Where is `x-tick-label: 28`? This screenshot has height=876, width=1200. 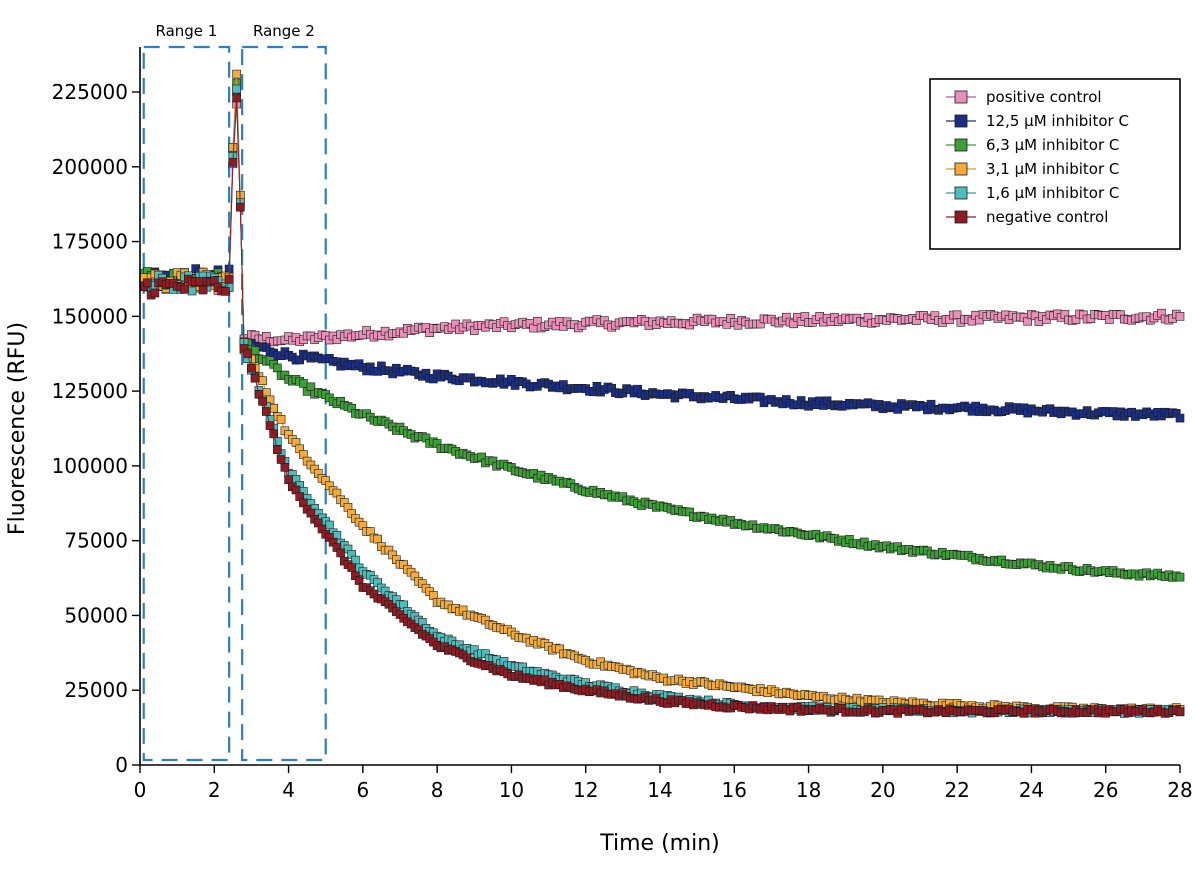 x-tick-label: 28 is located at coordinates (1179, 790).